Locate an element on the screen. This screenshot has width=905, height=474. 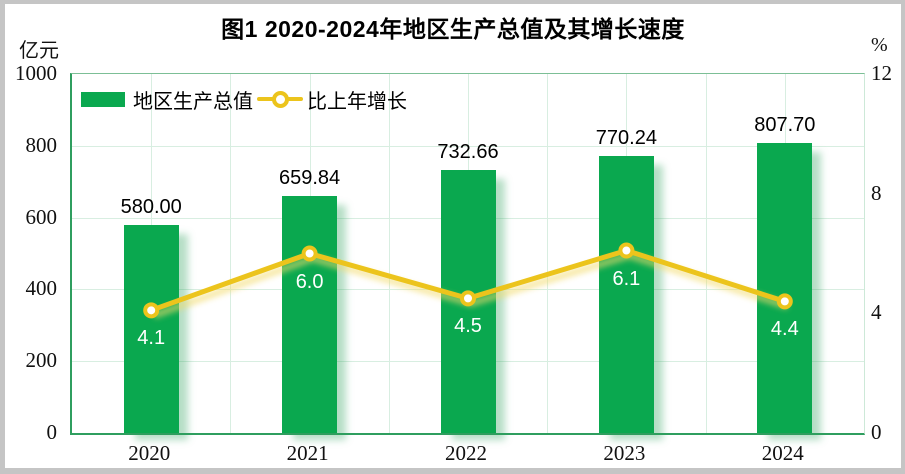
right-axis-tick-label: 8 is located at coordinates (876, 192).